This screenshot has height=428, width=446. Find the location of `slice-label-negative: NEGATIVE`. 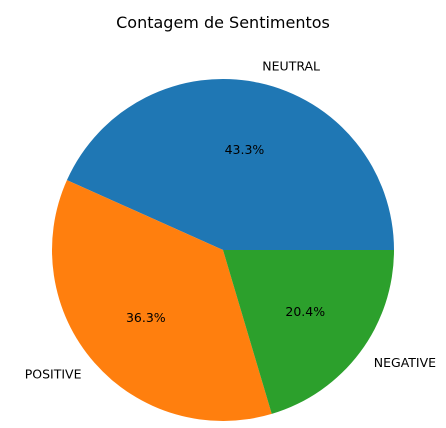

slice-label-negative: NEGATIVE is located at coordinates (405, 362).